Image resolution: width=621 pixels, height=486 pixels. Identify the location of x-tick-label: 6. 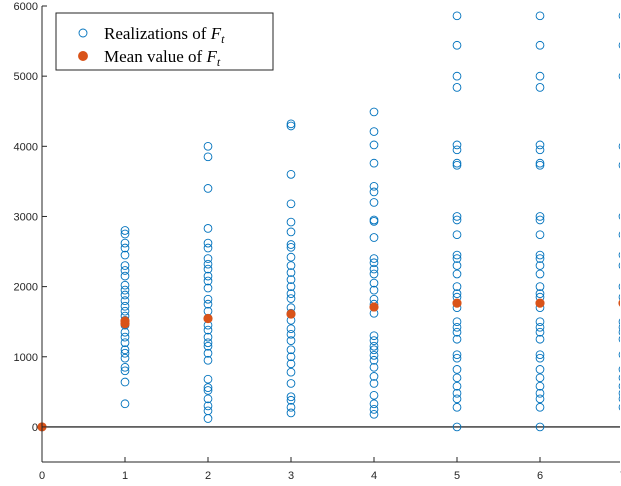
(540, 476).